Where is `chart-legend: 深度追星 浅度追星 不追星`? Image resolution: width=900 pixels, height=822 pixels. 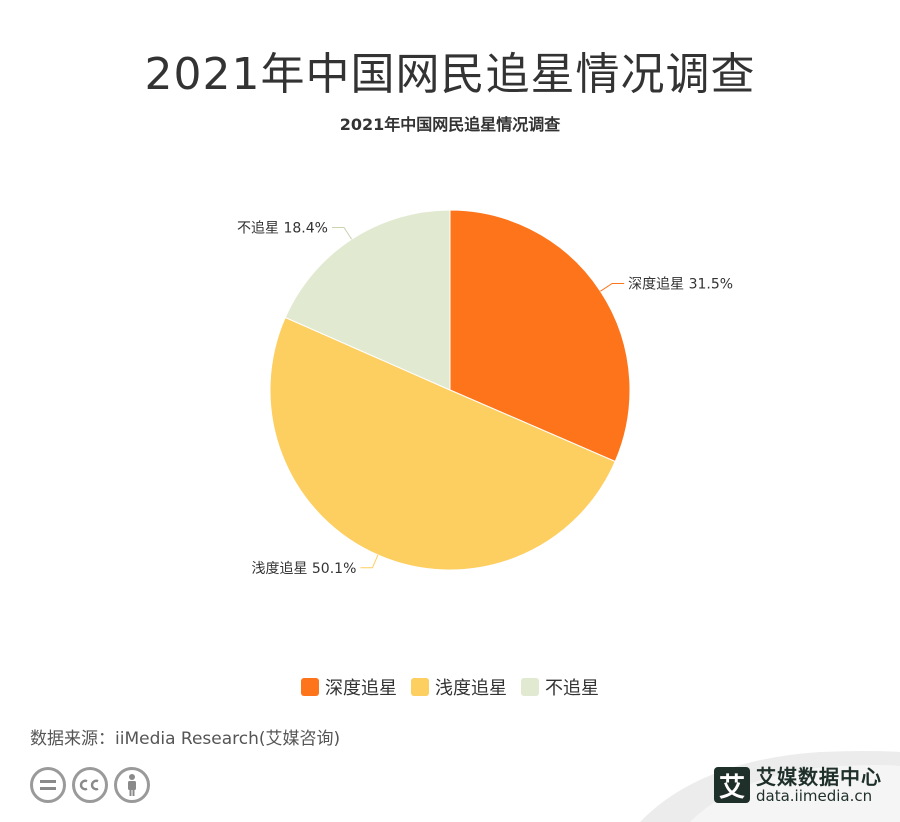
chart-legend: 深度追星 浅度追星 不追星 is located at coordinates (450, 687).